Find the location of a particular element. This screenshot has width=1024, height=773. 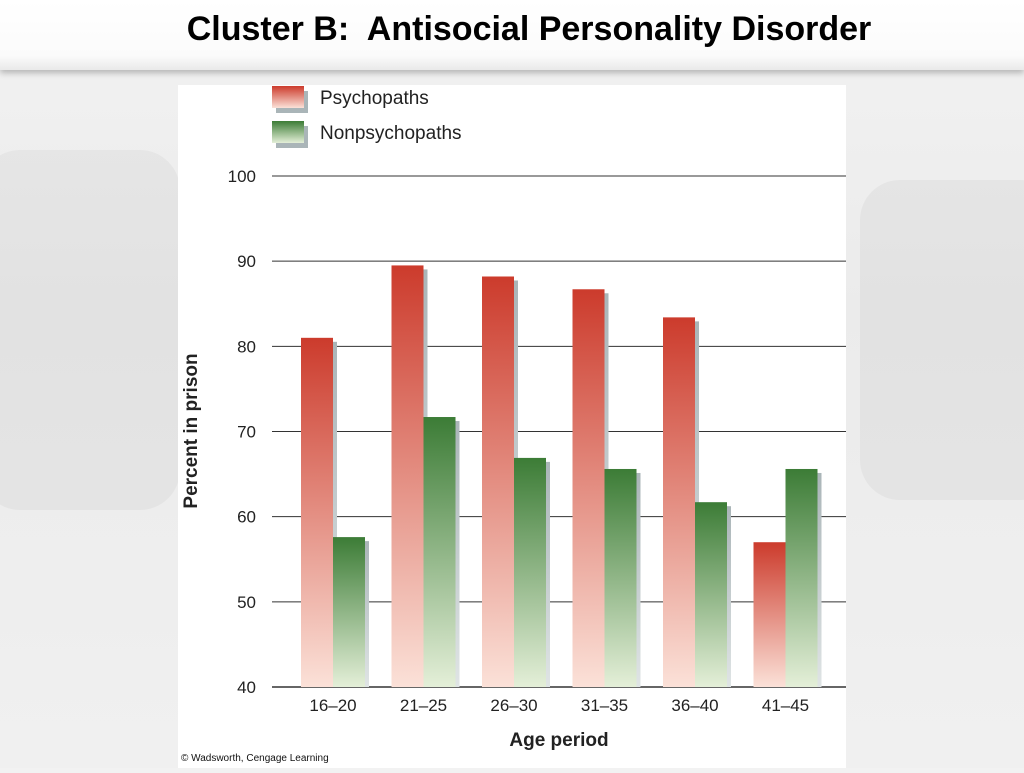

x-tick-label: 36–40 is located at coordinates (694, 705).